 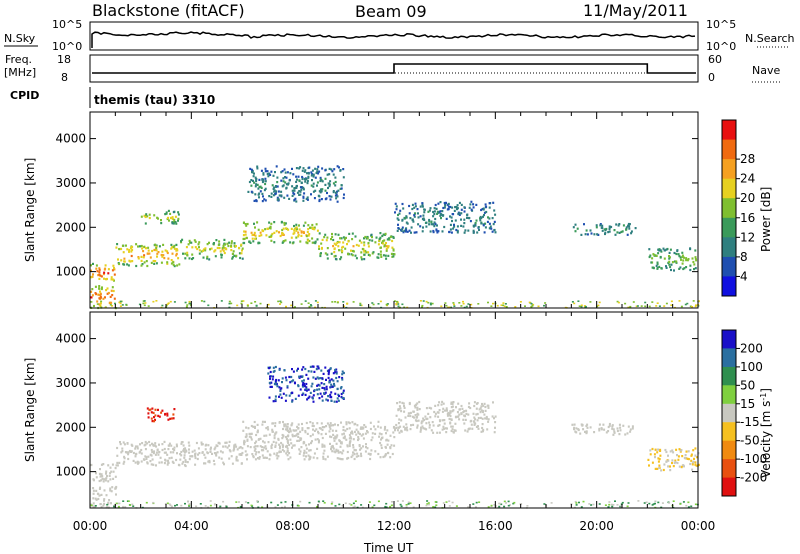 What do you see at coordinates (168, 10) in the screenshot?
I see `station-title: Blackstone (fitACF)` at bounding box center [168, 10].